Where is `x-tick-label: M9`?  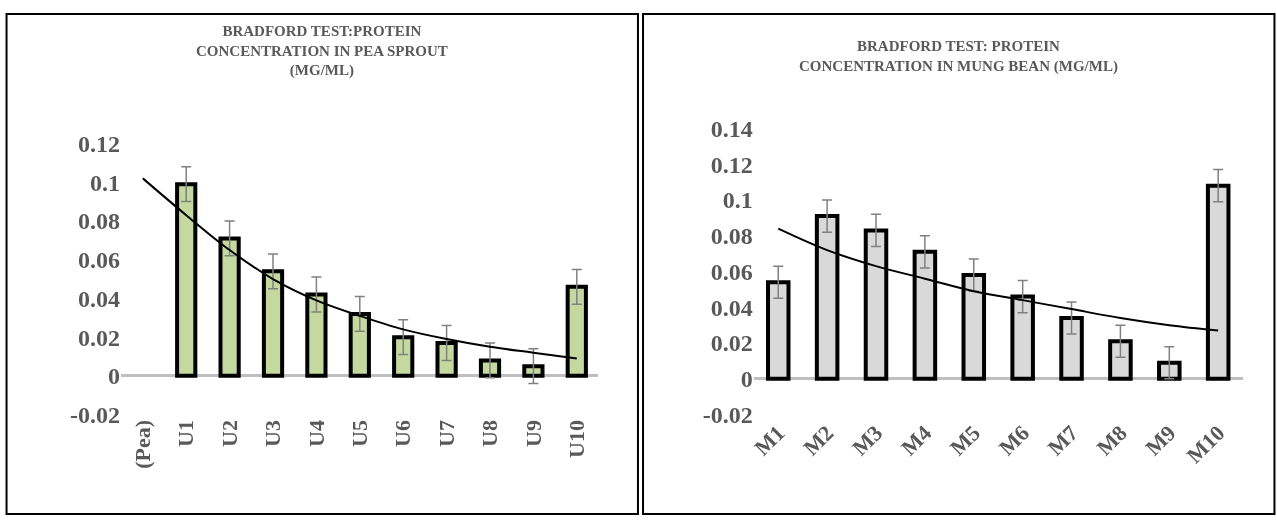 x-tick-label: M9 is located at coordinates (1160, 440).